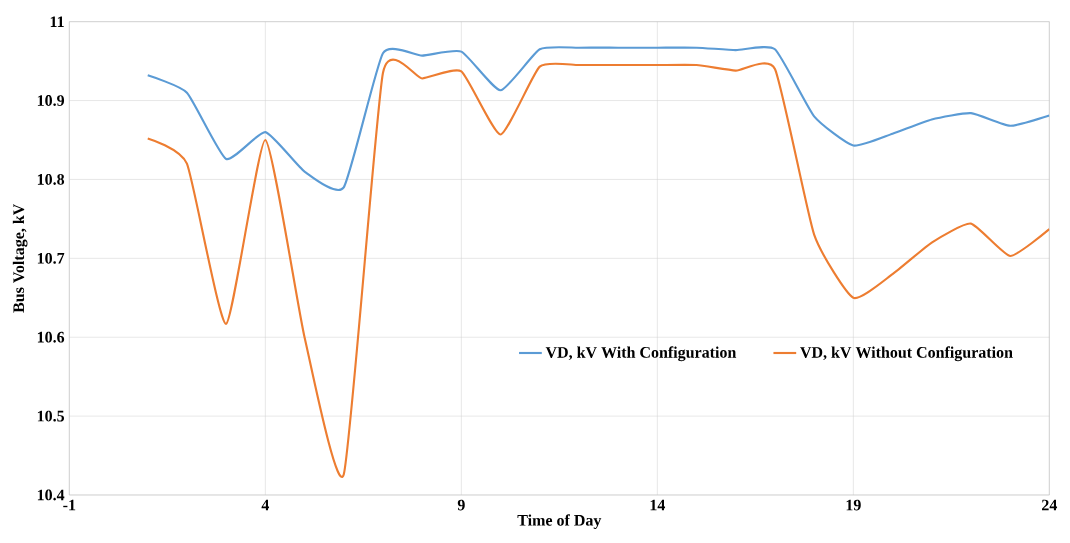 The height and width of the screenshot is (543, 1070). What do you see at coordinates (265, 505) in the screenshot?
I see `x-tick-label: 4` at bounding box center [265, 505].